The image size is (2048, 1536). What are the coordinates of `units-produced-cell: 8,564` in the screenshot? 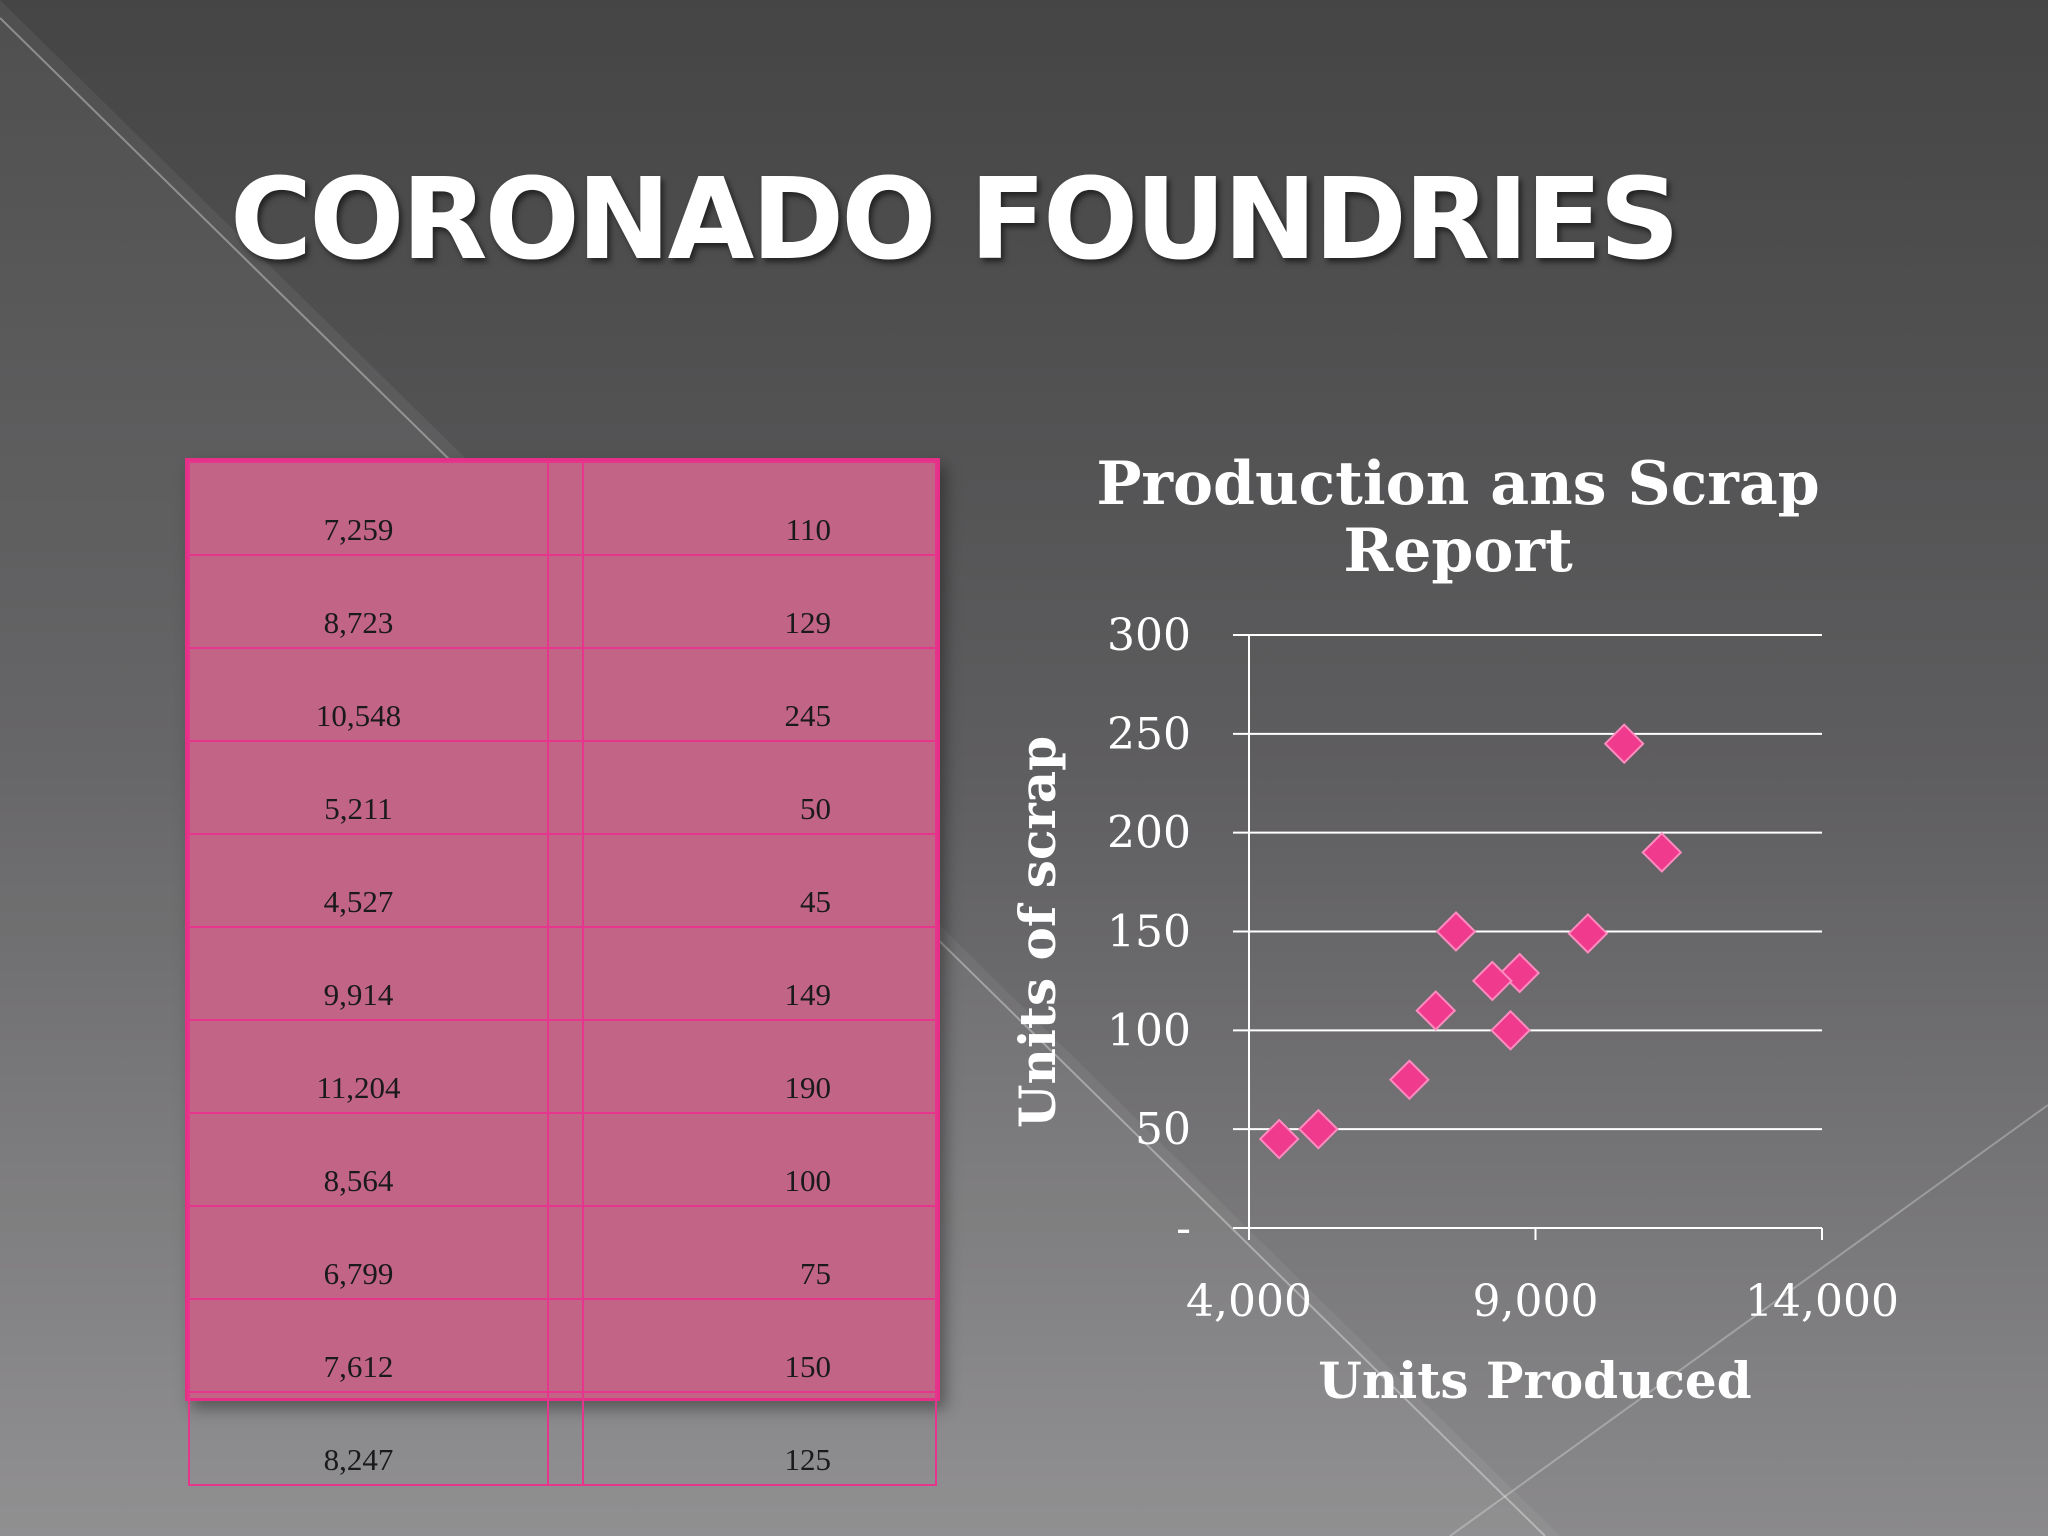 It's located at (368, 1159).